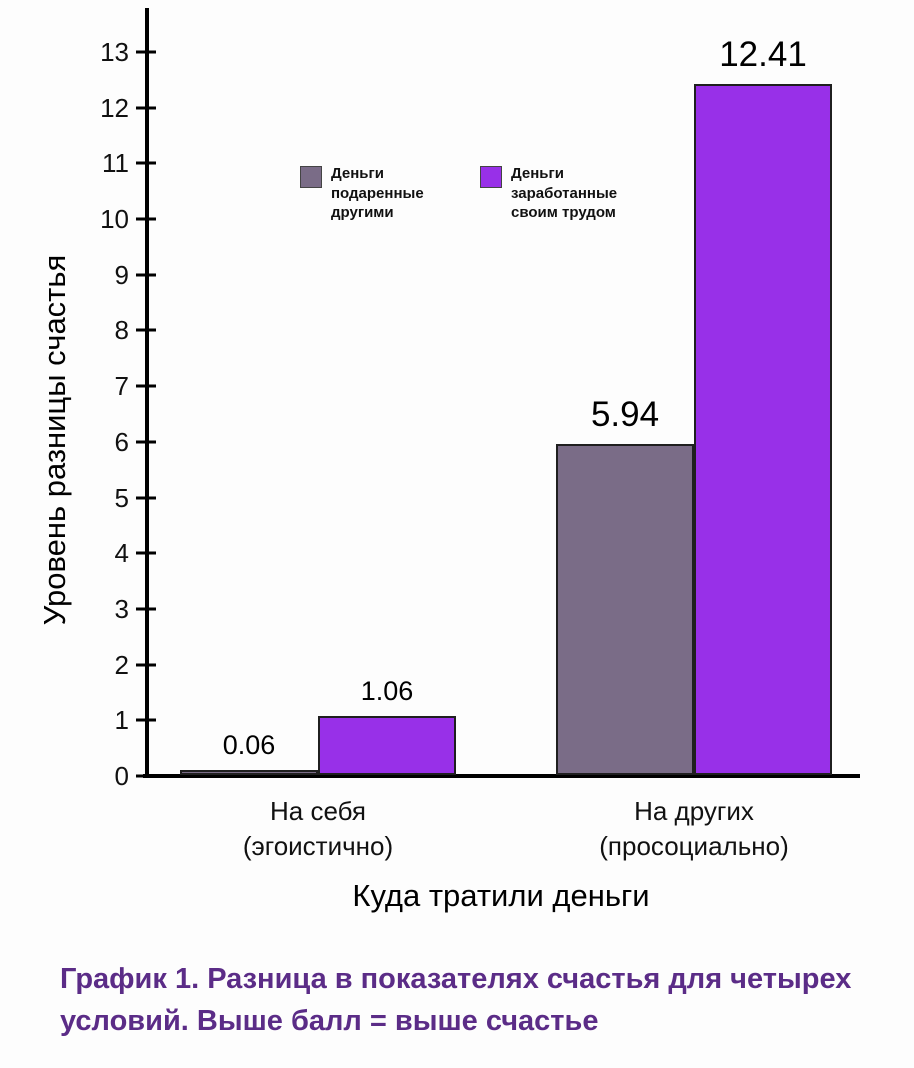 The height and width of the screenshot is (1068, 914). What do you see at coordinates (115, 163) in the screenshot?
I see `y-tick-label: 11` at bounding box center [115, 163].